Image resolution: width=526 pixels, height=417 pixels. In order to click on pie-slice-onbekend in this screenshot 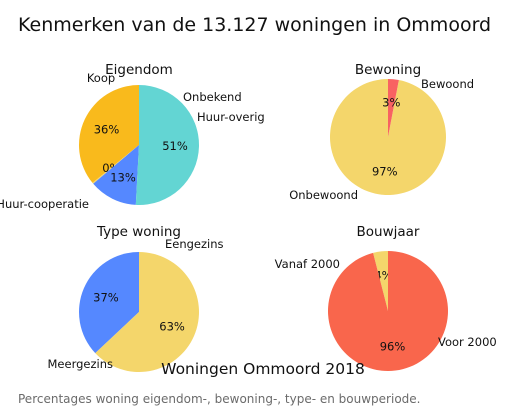, I will do `click(115, 164)`.